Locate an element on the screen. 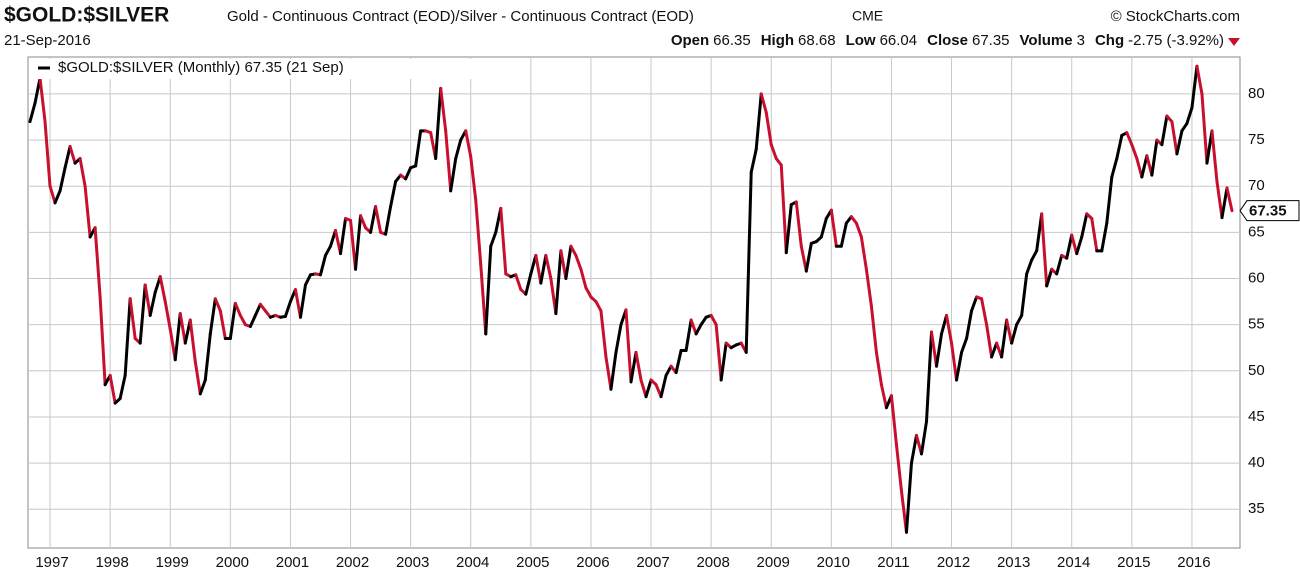 This screenshot has width=1300, height=580. x-tick-label: 2011 is located at coordinates (893, 562).